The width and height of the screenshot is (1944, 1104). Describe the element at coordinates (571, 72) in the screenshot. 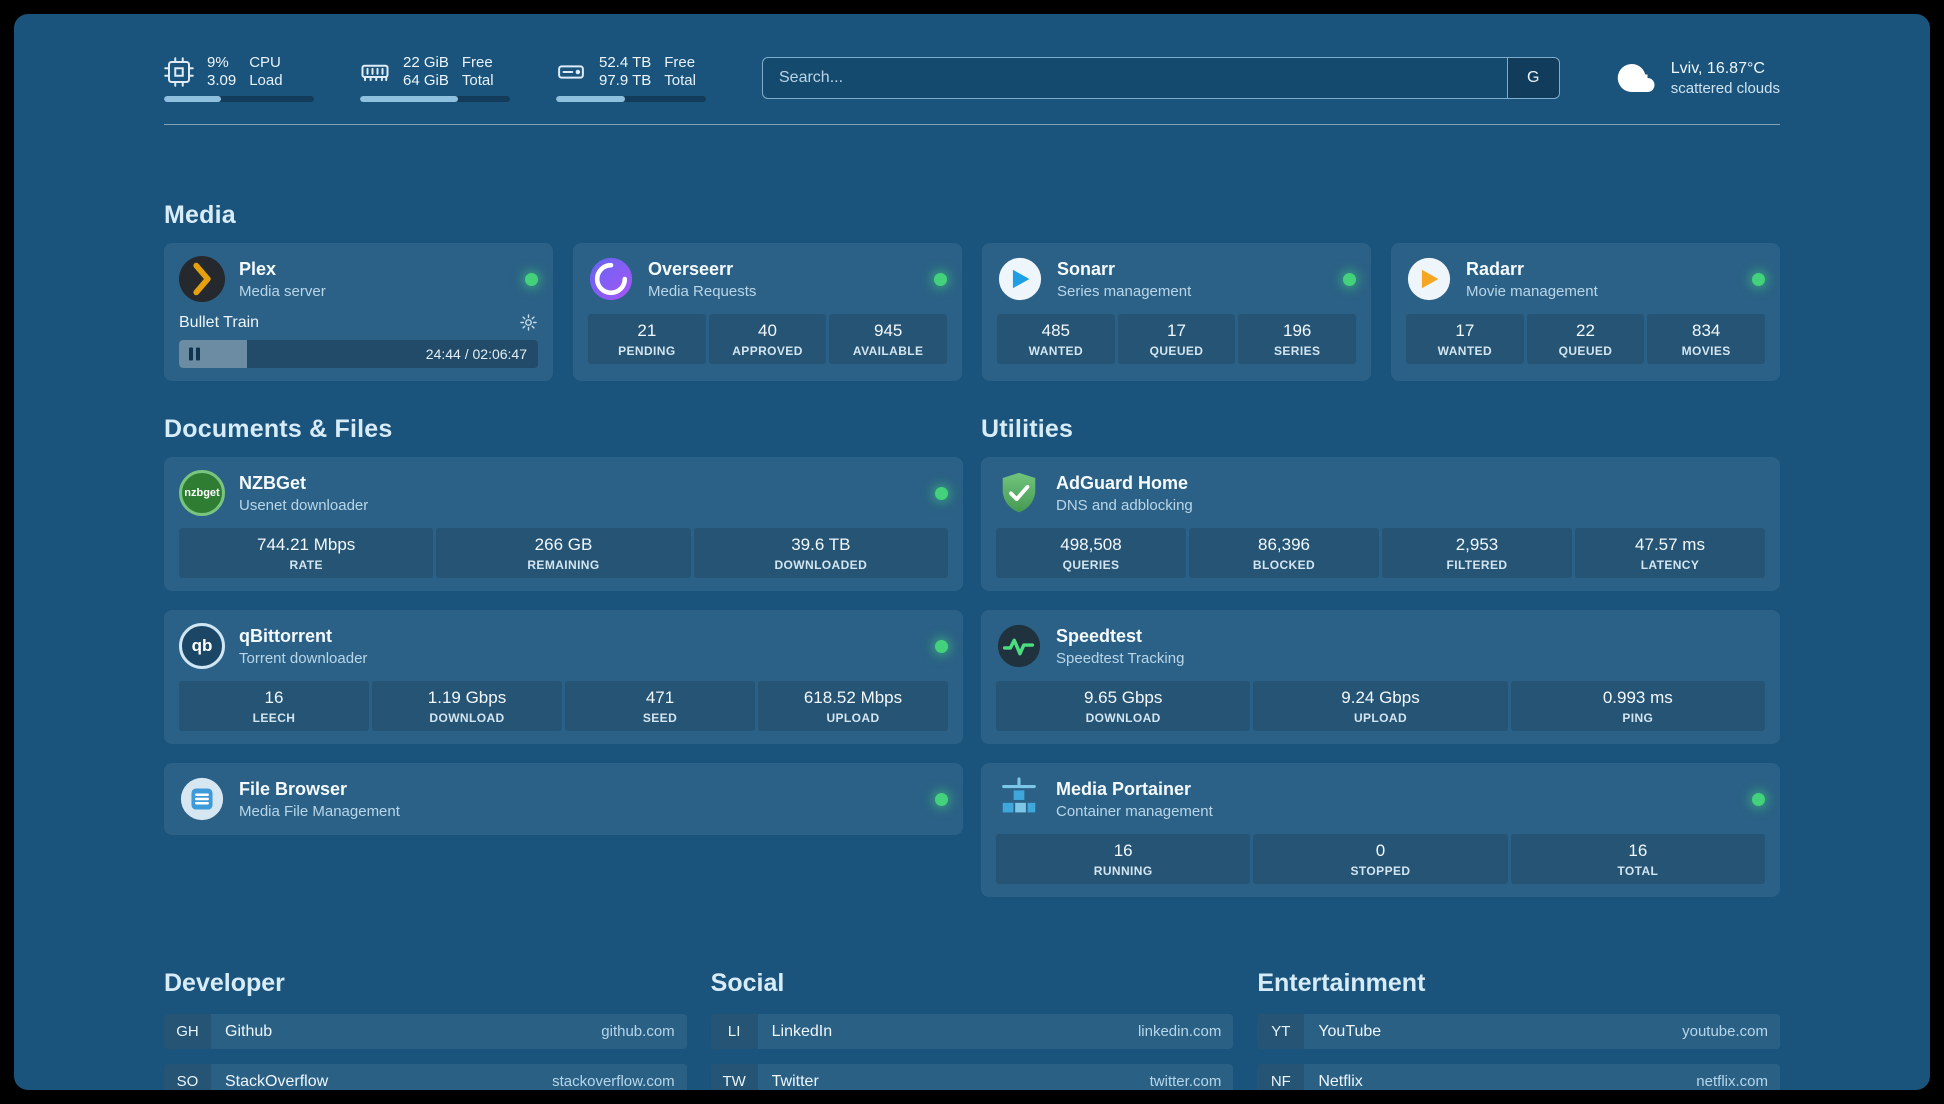

I see `disk-icon` at that location.